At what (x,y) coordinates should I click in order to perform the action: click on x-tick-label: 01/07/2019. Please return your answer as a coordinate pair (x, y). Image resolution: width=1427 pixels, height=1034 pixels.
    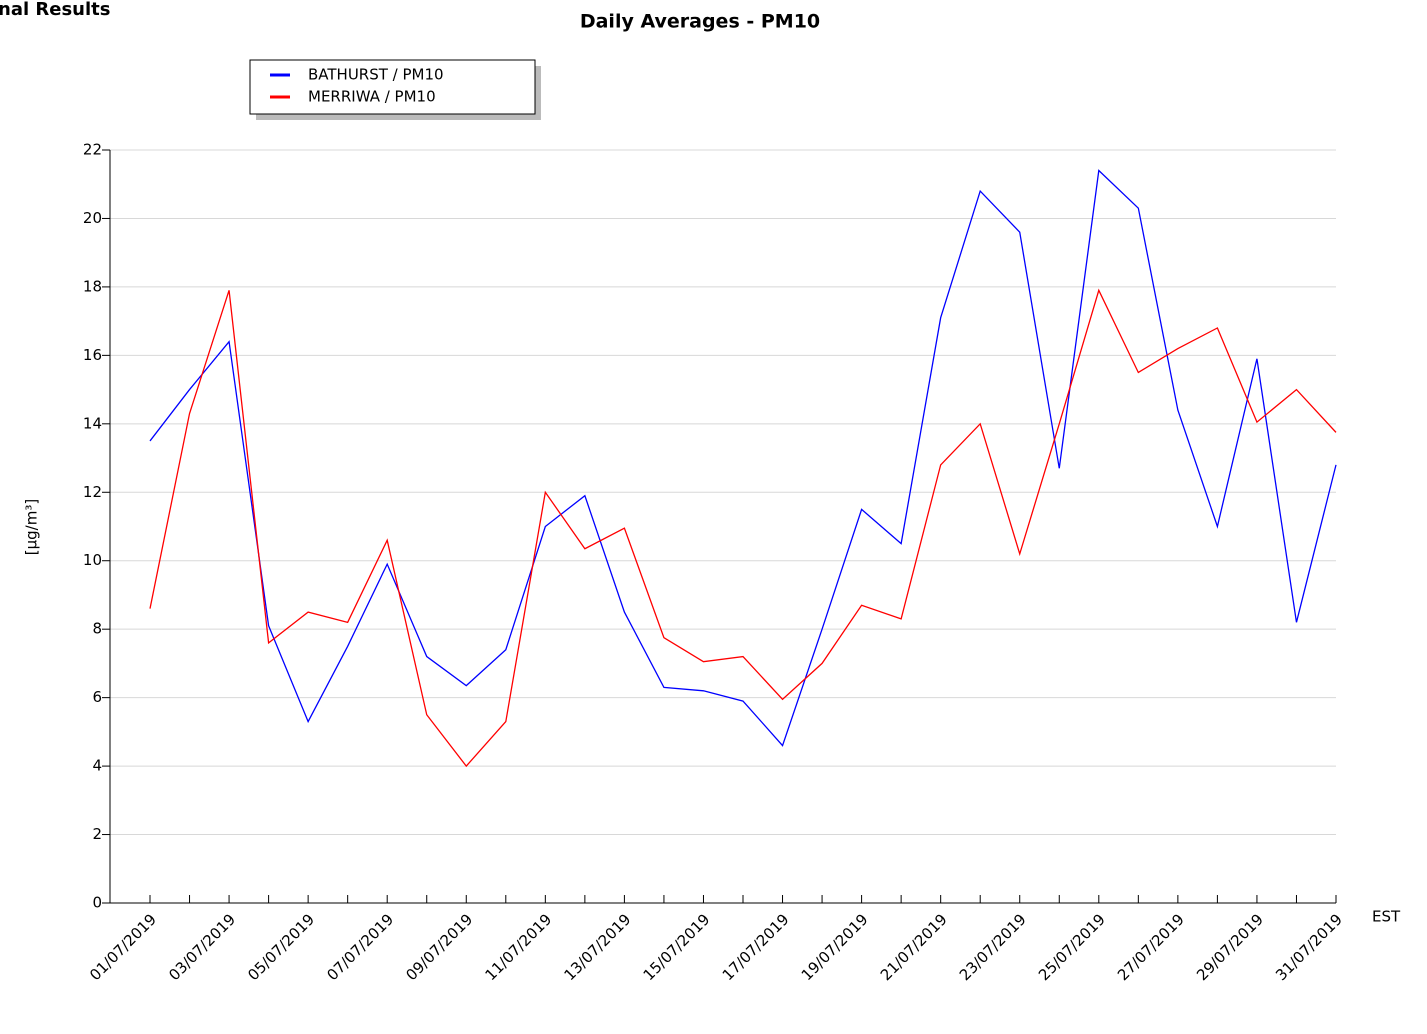
    Looking at the image, I should click on (123, 947).